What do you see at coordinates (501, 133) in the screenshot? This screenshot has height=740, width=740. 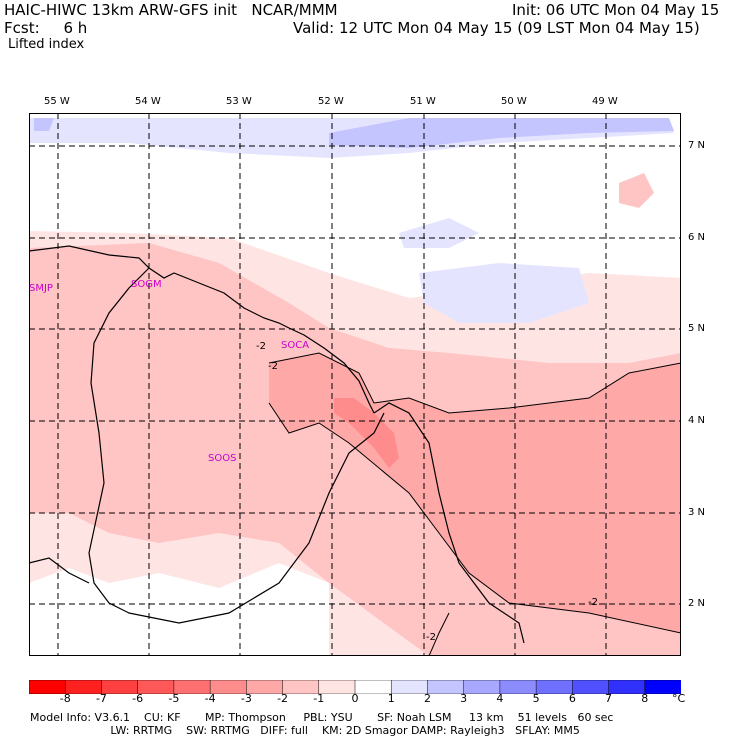 I see `stable-band-north` at bounding box center [501, 133].